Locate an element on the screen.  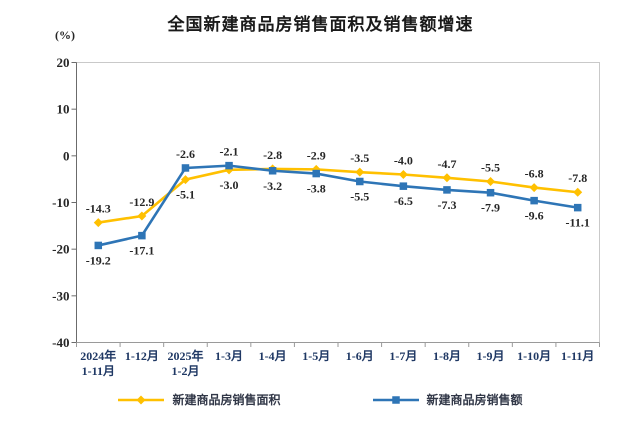
data-label: -4.0 is located at coordinates (403, 161).